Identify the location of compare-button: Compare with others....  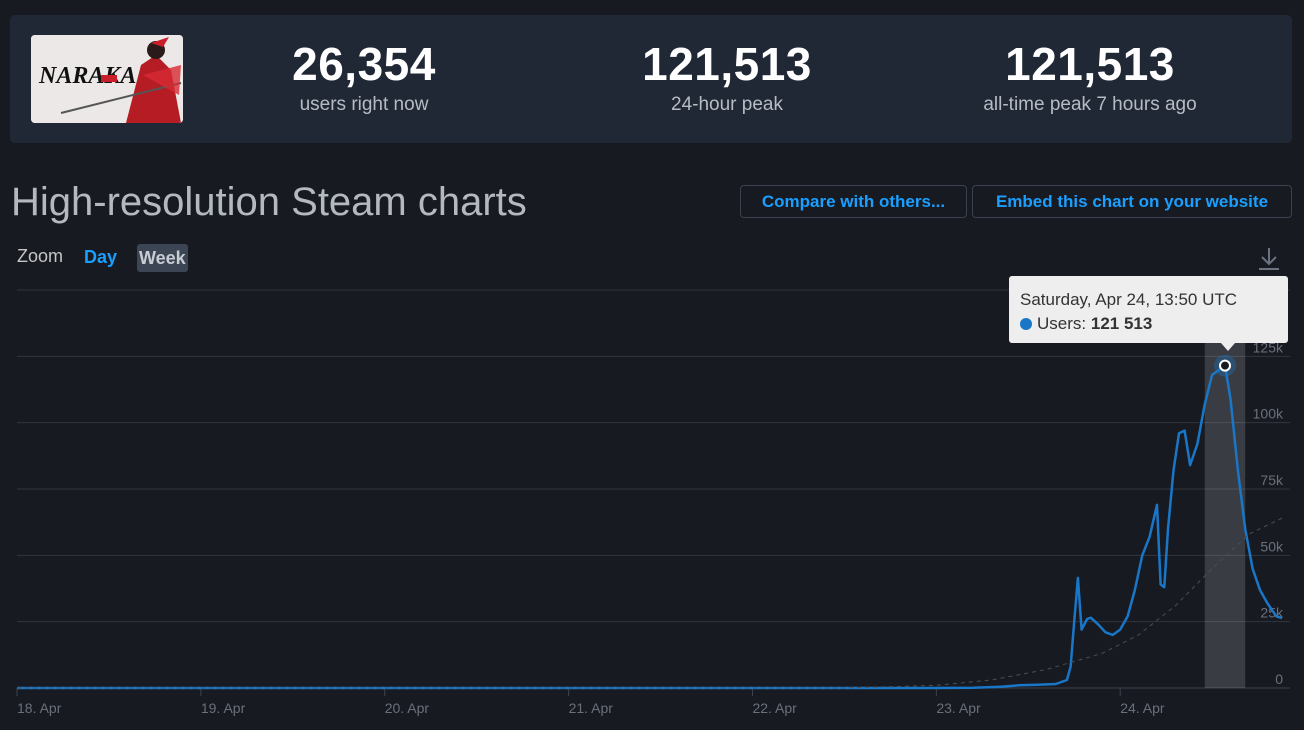
(853, 201).